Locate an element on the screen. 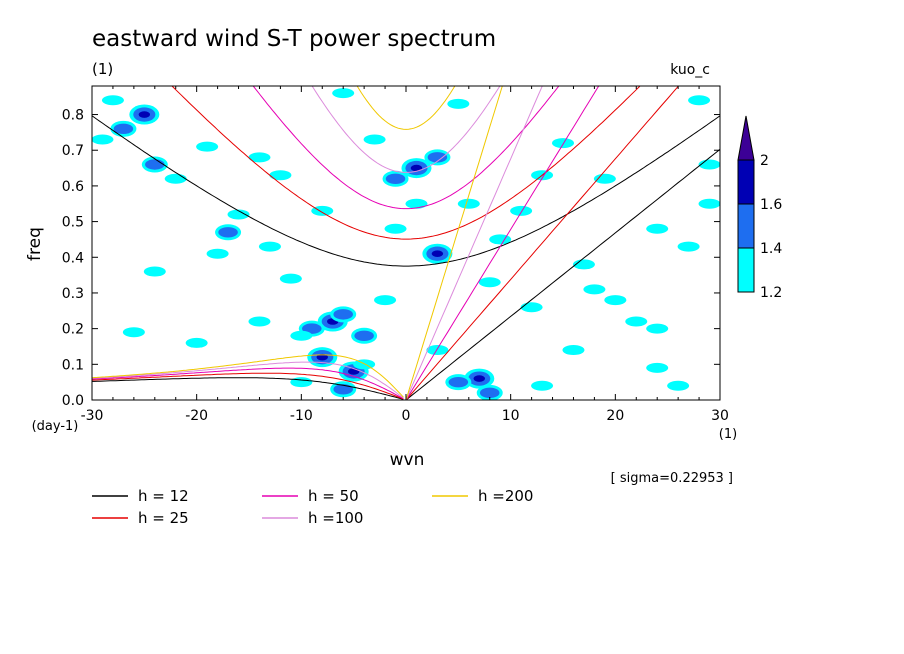  kelvin-curve-h12 is located at coordinates (562, 274).